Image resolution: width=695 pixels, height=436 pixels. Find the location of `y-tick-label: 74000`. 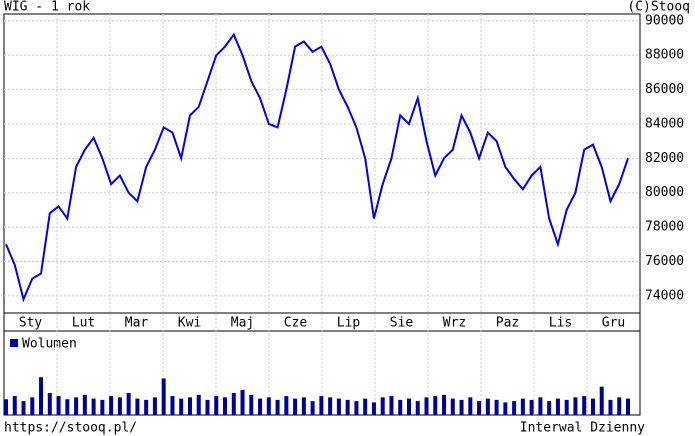

y-tick-label: 74000 is located at coordinates (664, 295).